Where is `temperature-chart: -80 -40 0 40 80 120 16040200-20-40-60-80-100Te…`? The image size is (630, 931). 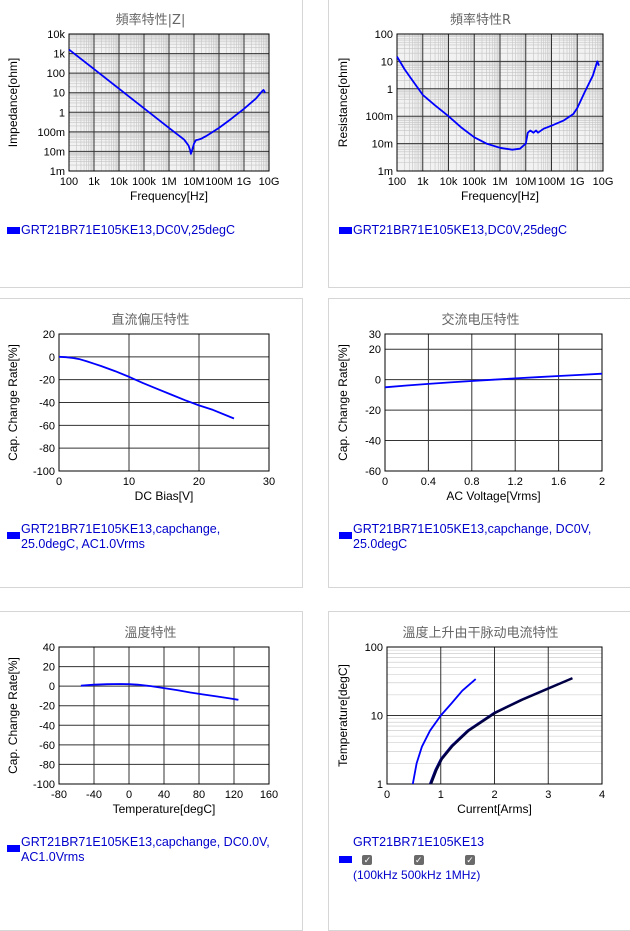
temperature-chart: -80 -40 0 40 80 120 16040200-20-40-60-80-100Te… is located at coordinates (142, 729).